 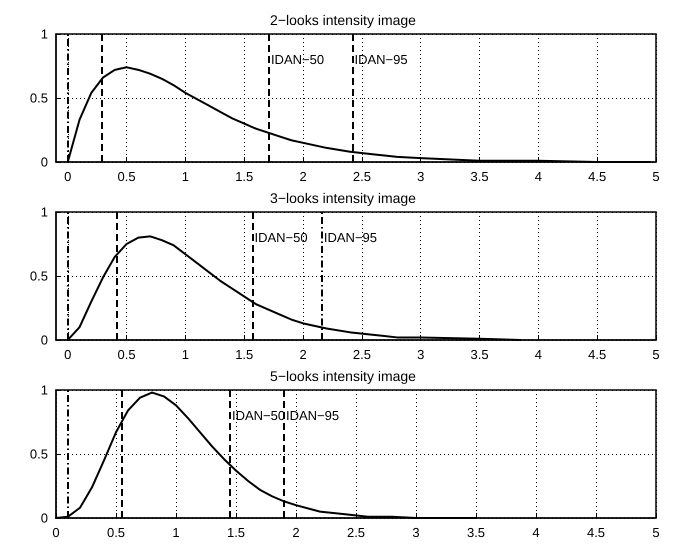 I want to click on chart-title: 5−looks intensity image, so click(x=343, y=376).